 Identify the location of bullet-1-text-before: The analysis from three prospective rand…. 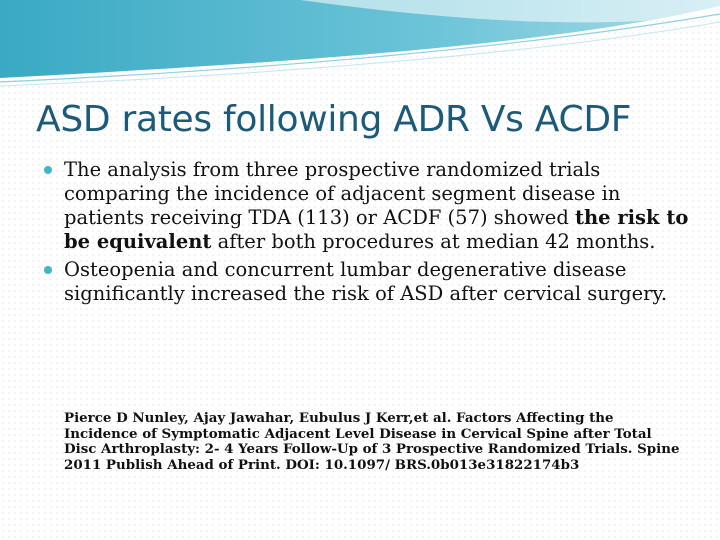
(342, 193).